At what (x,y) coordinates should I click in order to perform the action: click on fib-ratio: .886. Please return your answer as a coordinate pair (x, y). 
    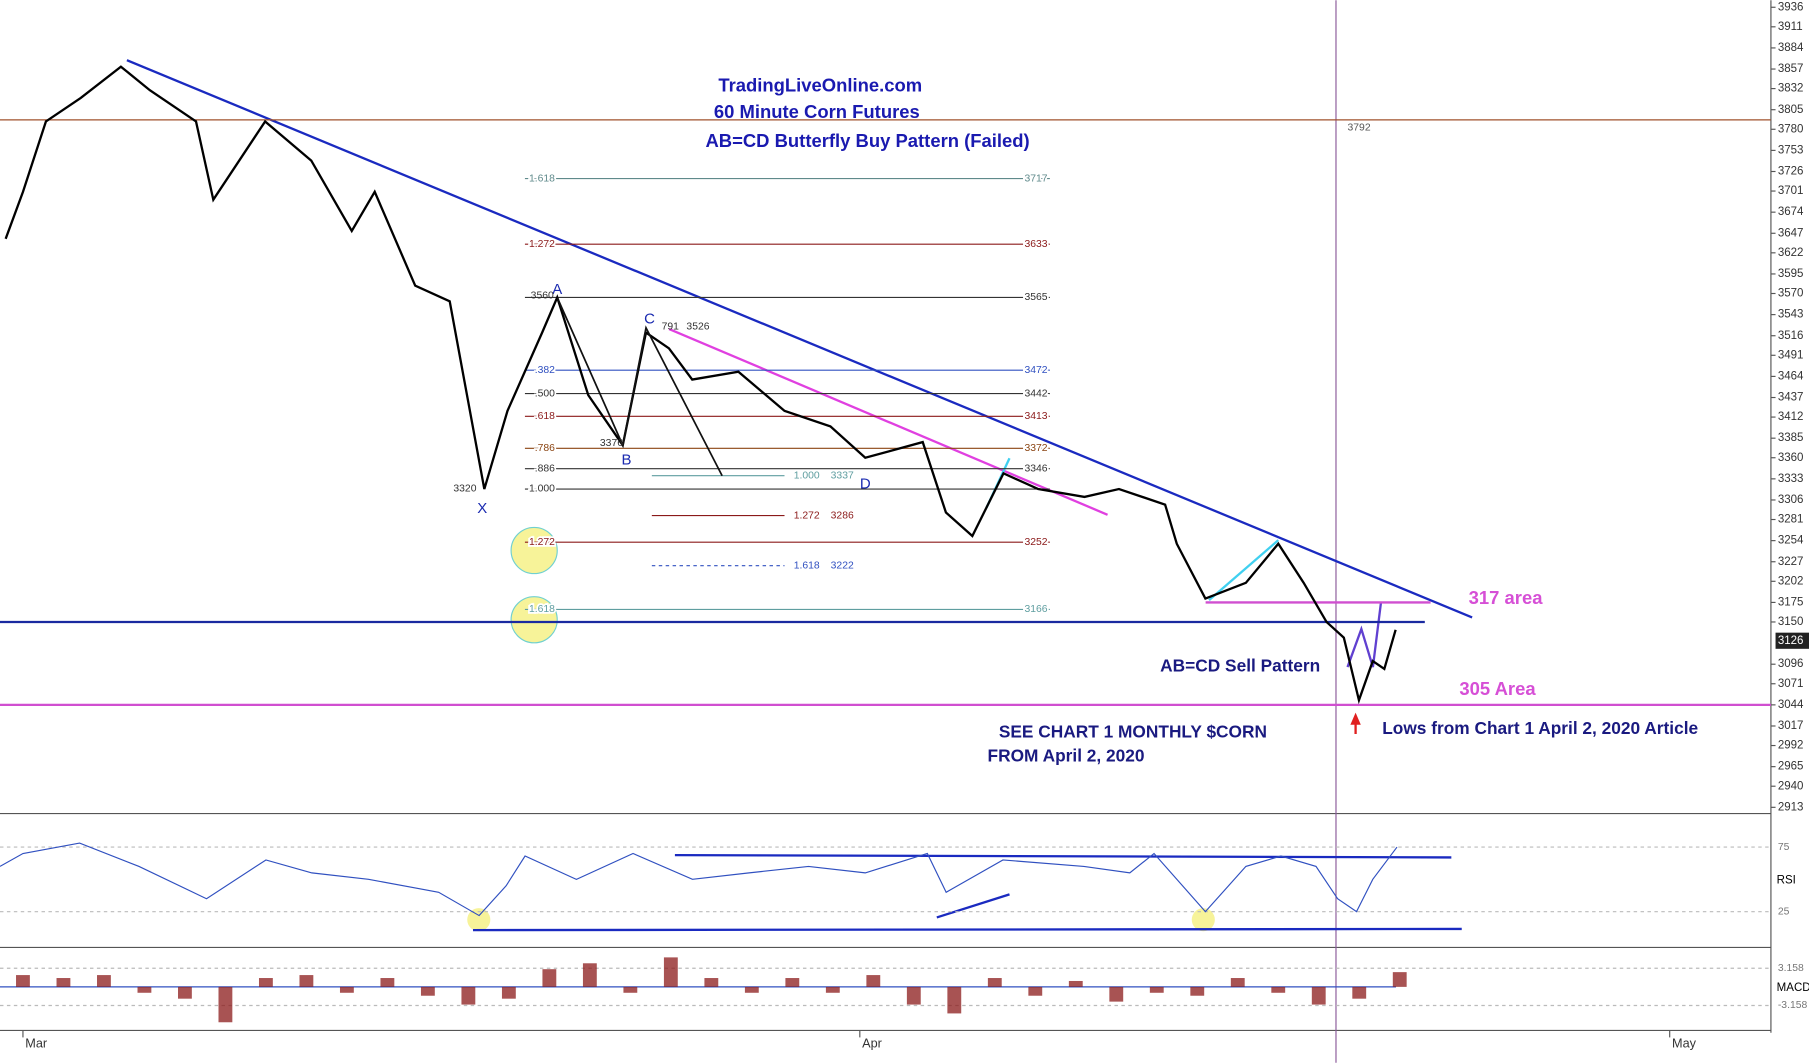
    Looking at the image, I should click on (545, 468).